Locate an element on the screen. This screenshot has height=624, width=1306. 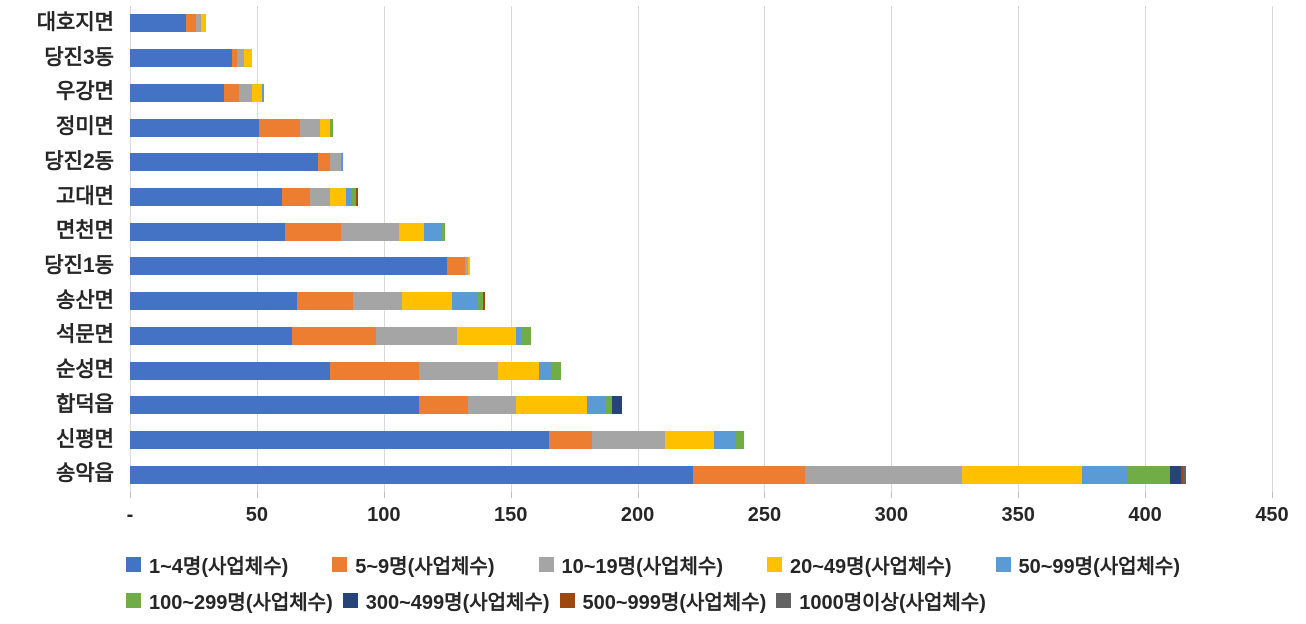
legend-label: 100~299명(사업체수) is located at coordinates (241, 603).